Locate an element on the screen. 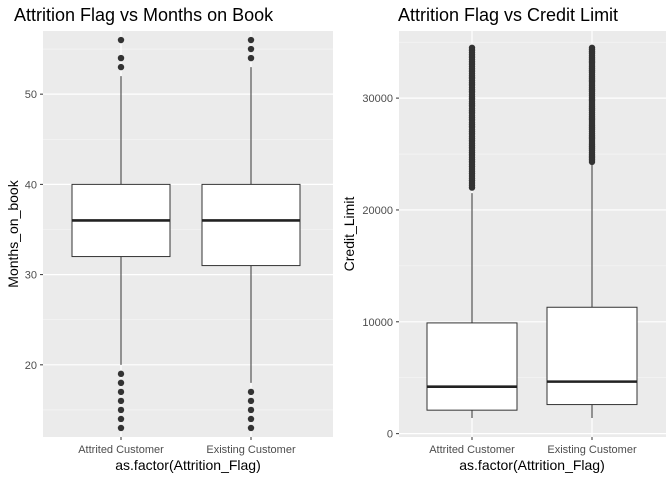 The width and height of the screenshot is (672, 480). y-tick-label: 20 is located at coordinates (31, 366).